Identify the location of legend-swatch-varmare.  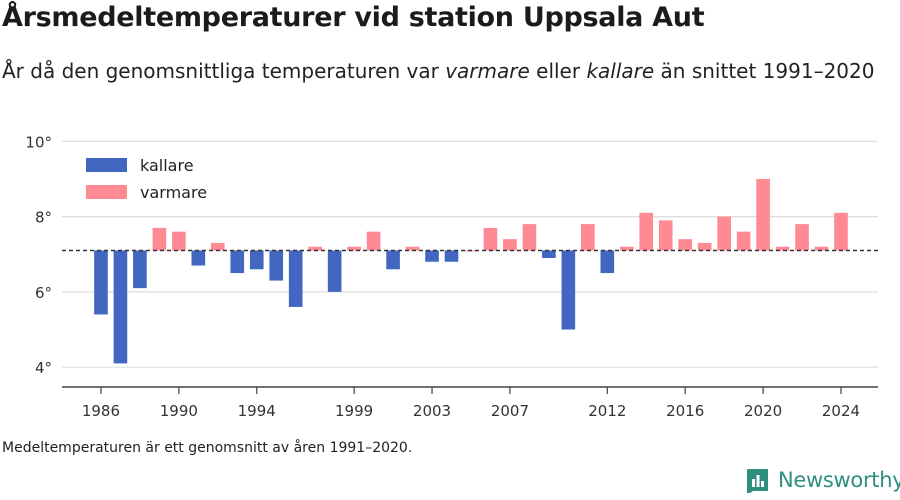
(106, 192).